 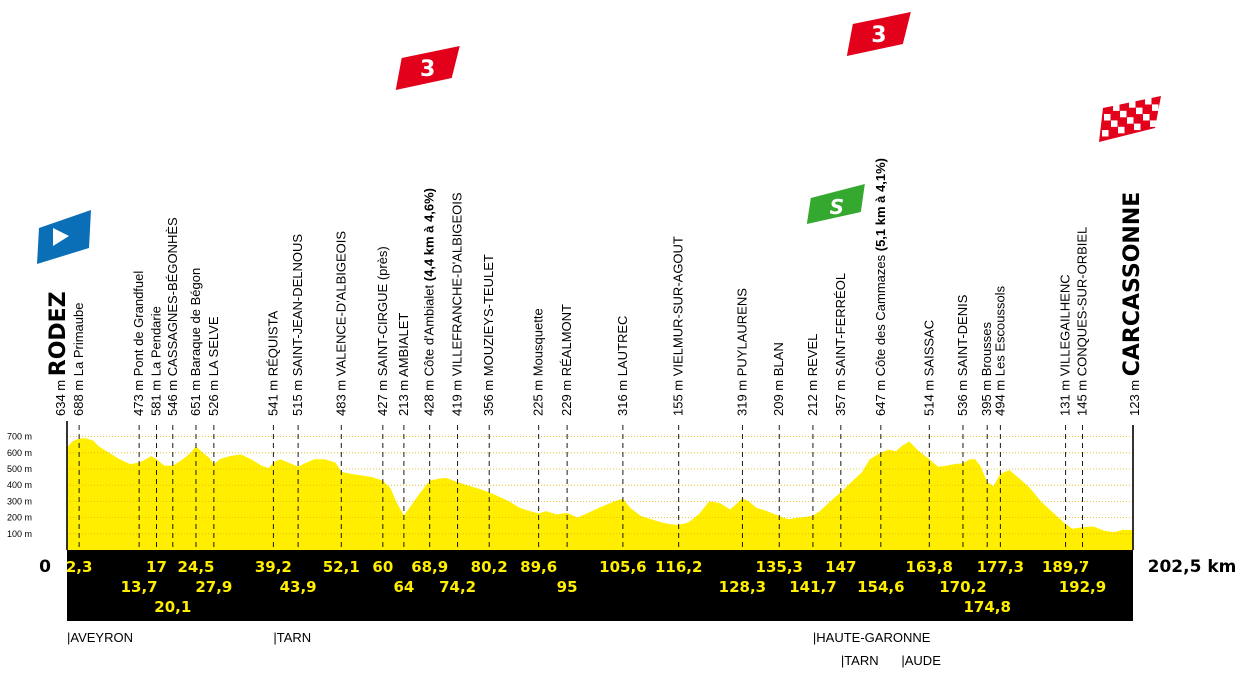 I want to click on km-marker-label: 105,6, so click(x=622, y=567).